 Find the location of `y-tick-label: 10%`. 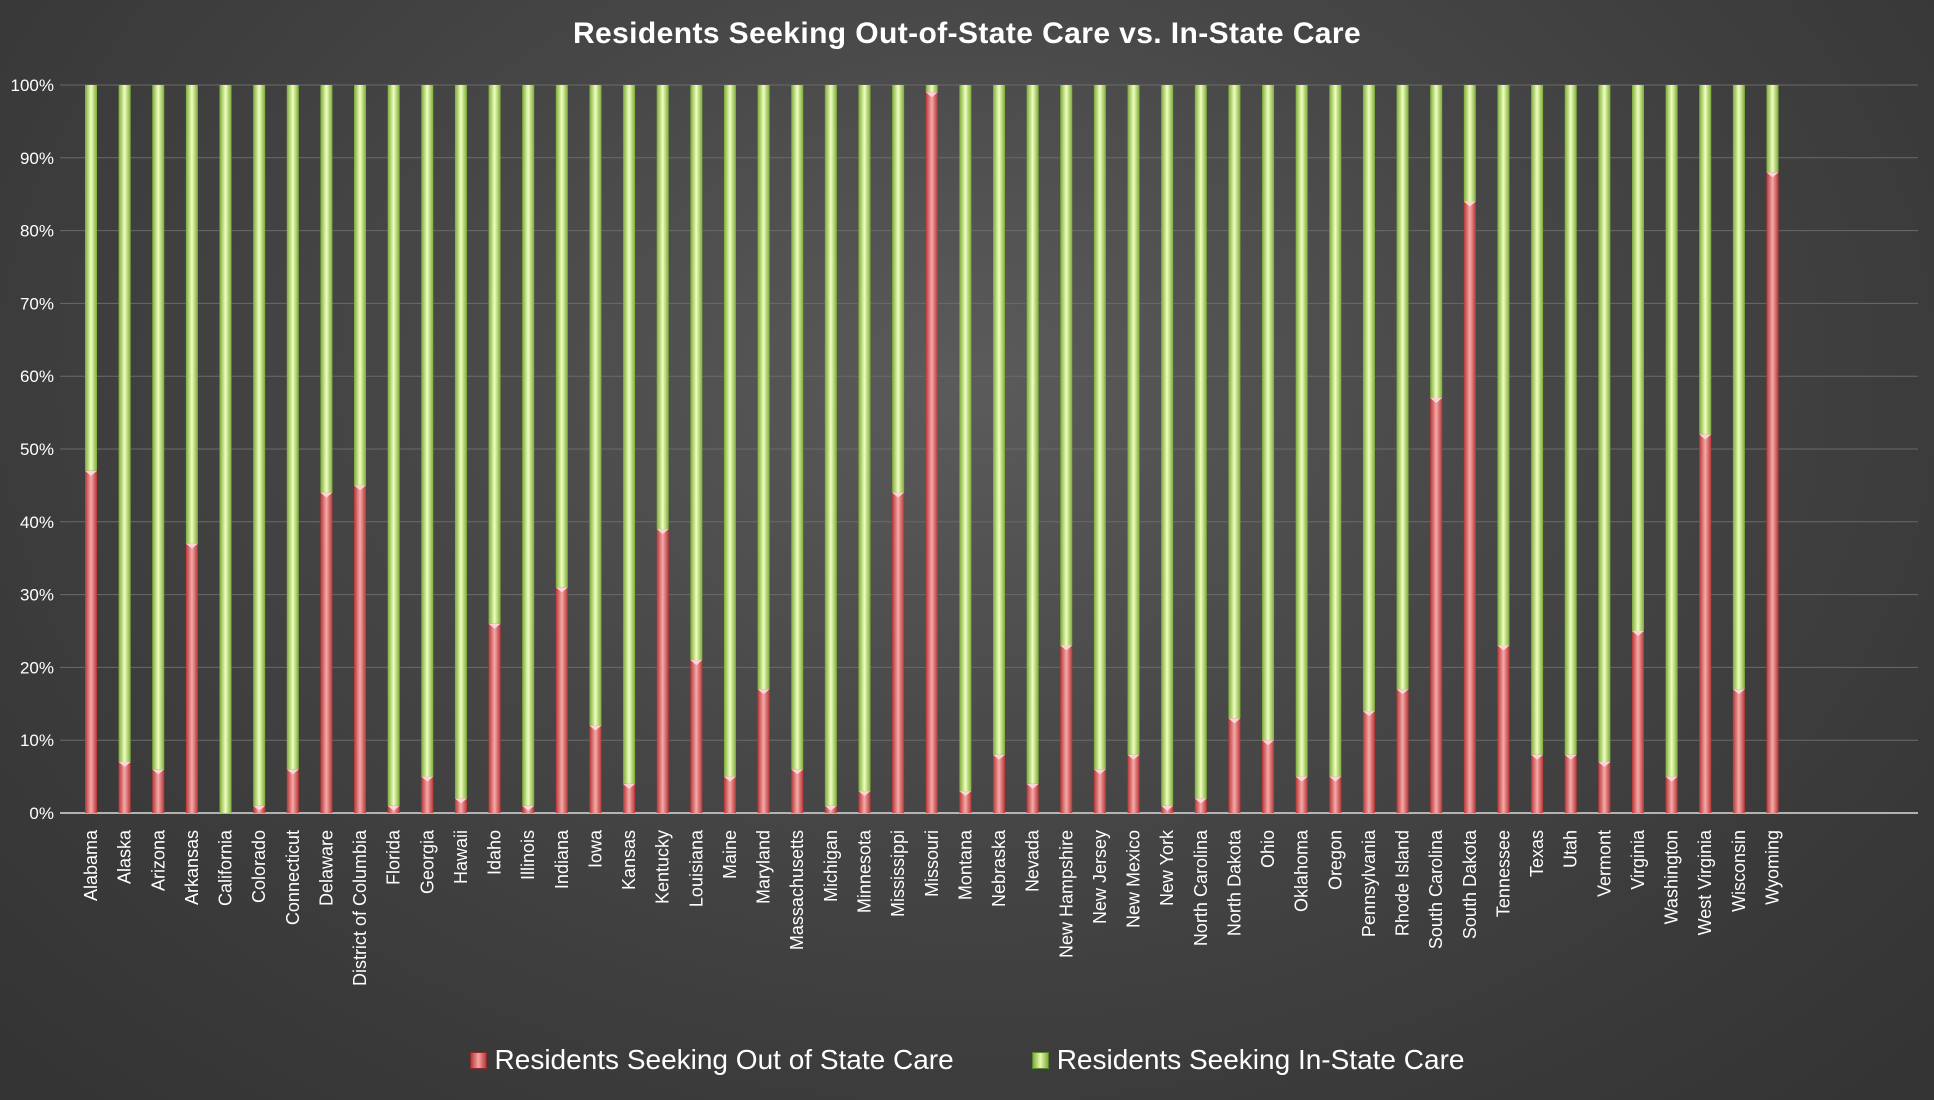

y-tick-label: 10% is located at coordinates (37, 740).